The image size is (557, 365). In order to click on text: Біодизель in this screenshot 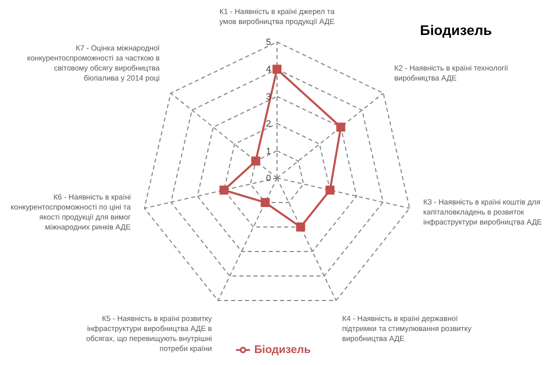, I will do `click(456, 30)`.